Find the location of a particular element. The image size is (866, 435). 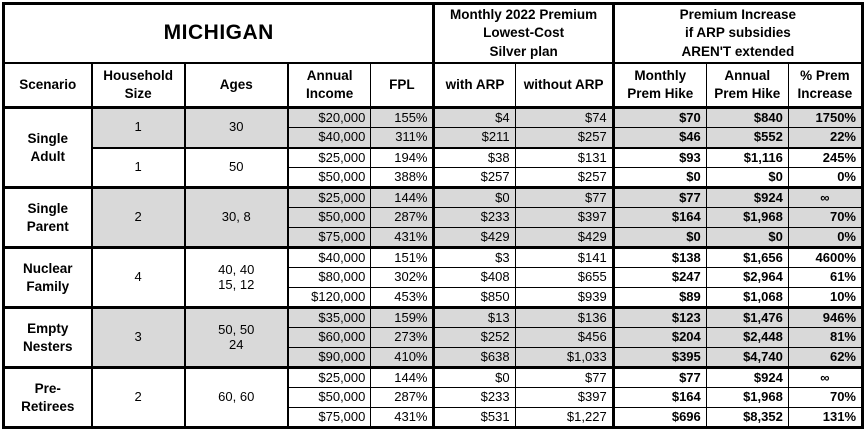

fpl-cell: 287% is located at coordinates (402, 217).